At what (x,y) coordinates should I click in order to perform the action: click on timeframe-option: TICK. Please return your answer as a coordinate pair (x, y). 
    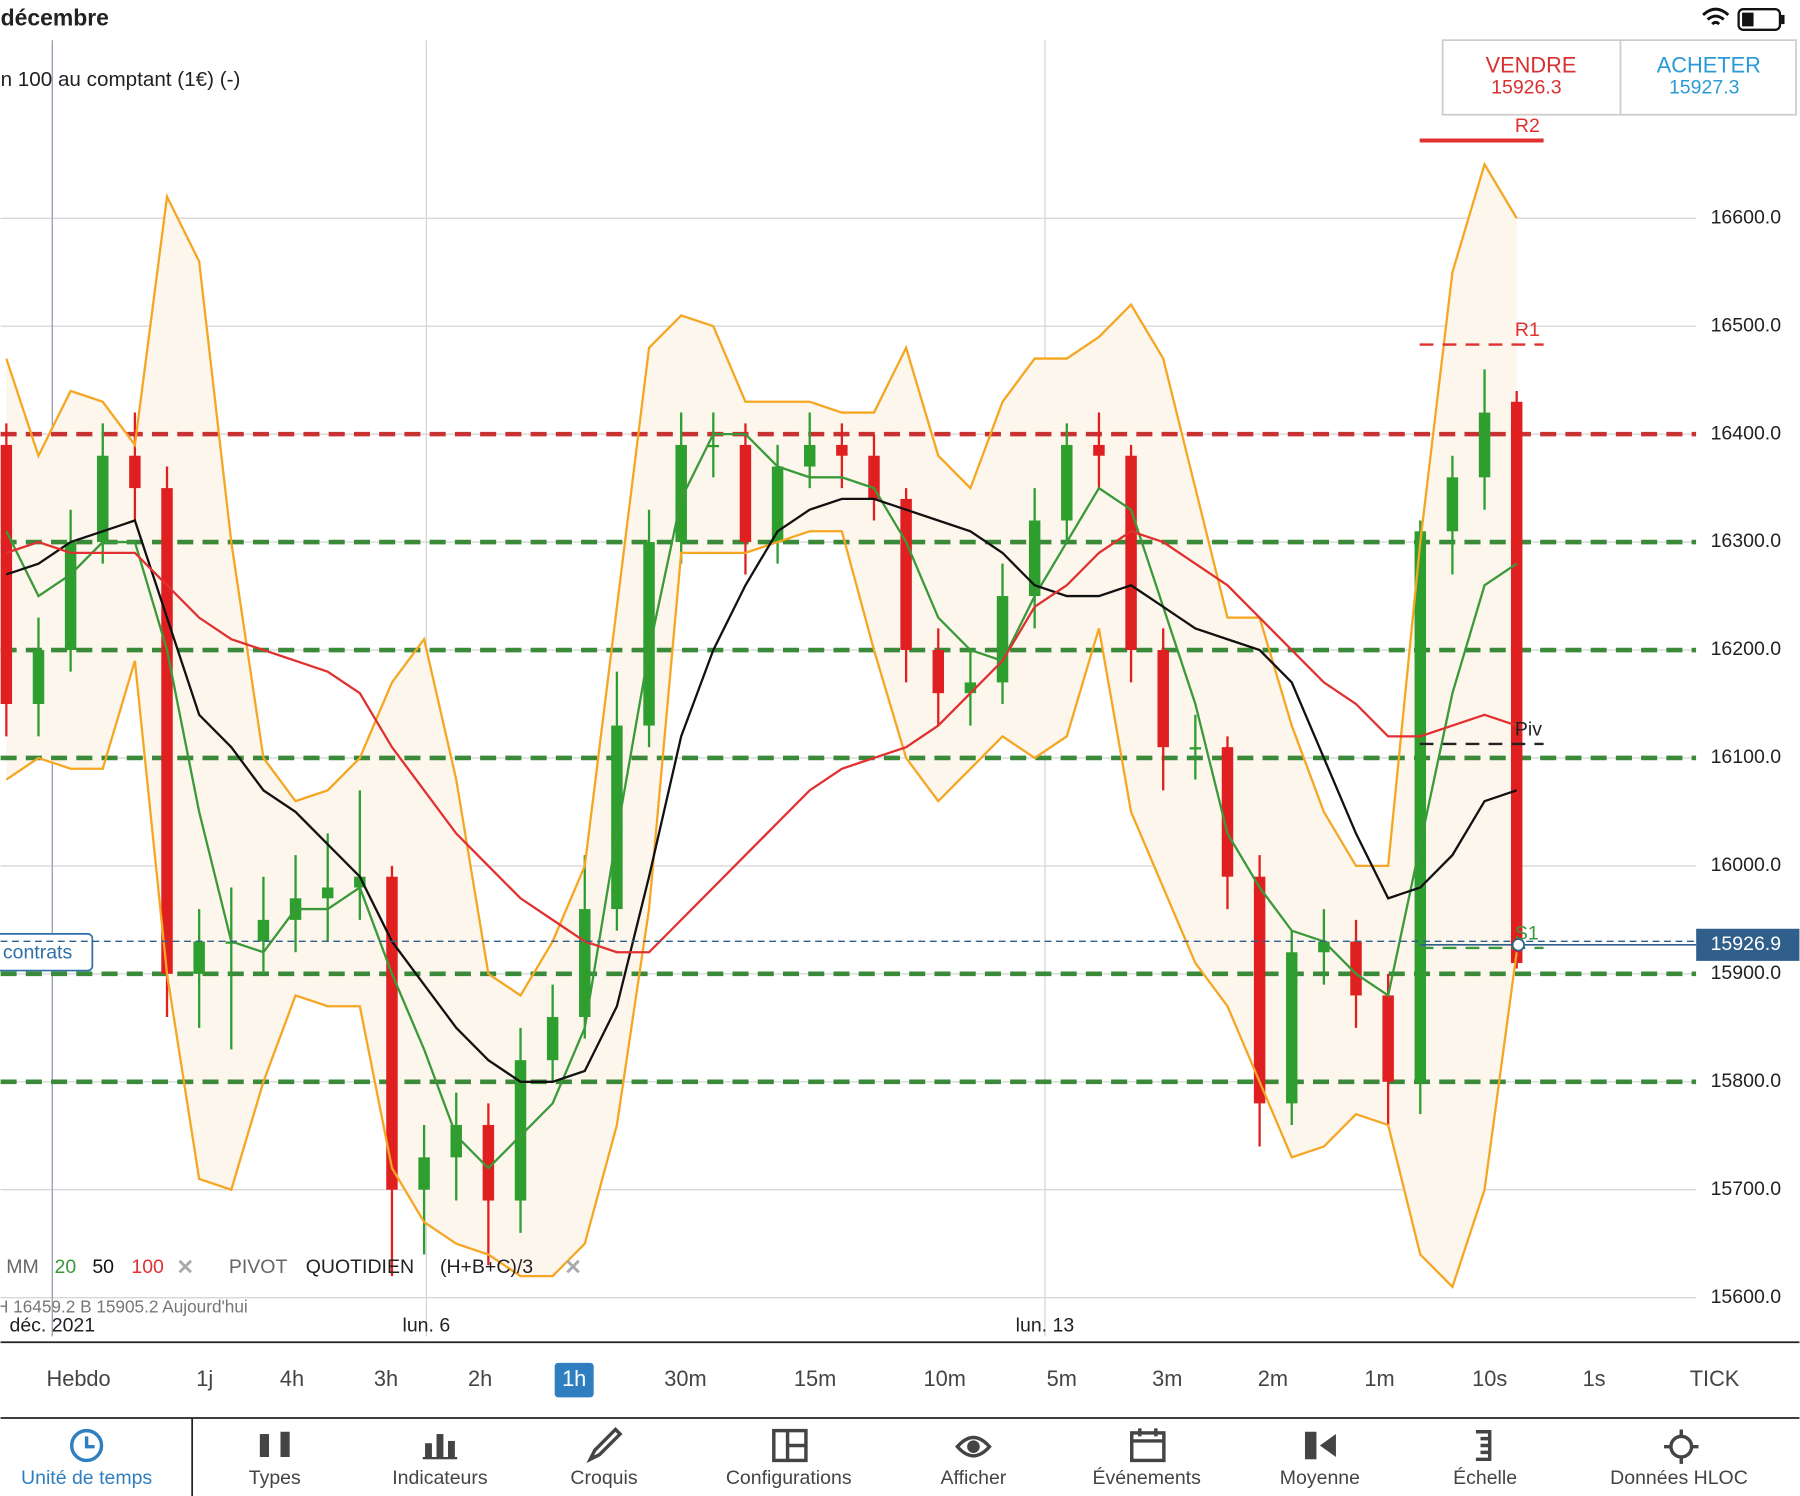
    Looking at the image, I should click on (1715, 1378).